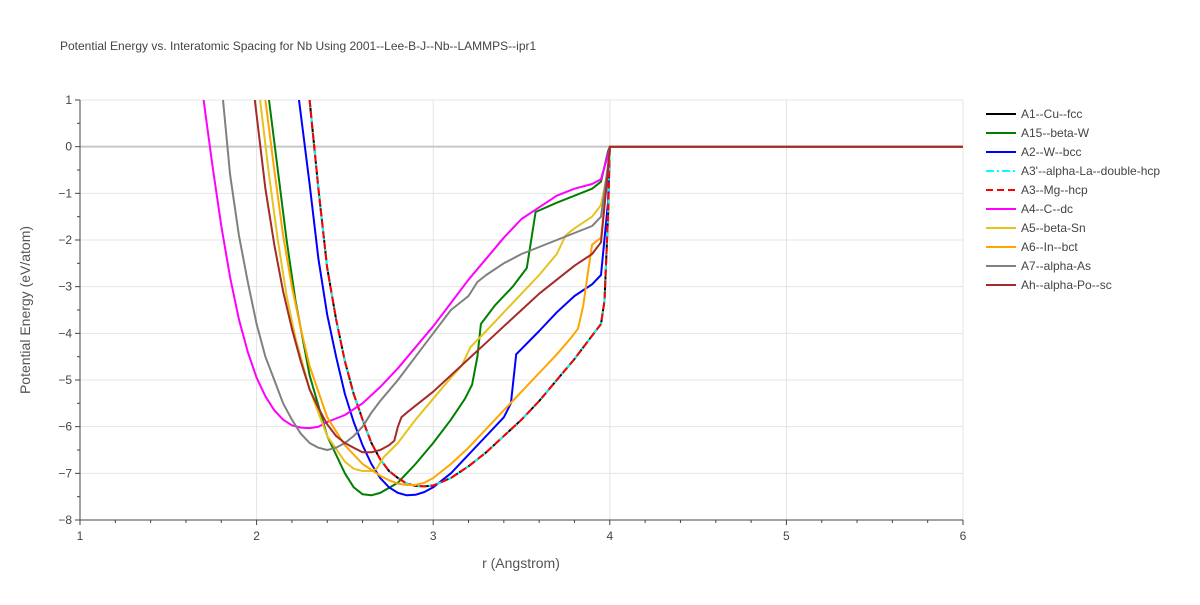 The width and height of the screenshot is (1200, 605). Describe the element at coordinates (1056, 266) in the screenshot. I see `legend-item-label: A7--alpha-As` at that location.